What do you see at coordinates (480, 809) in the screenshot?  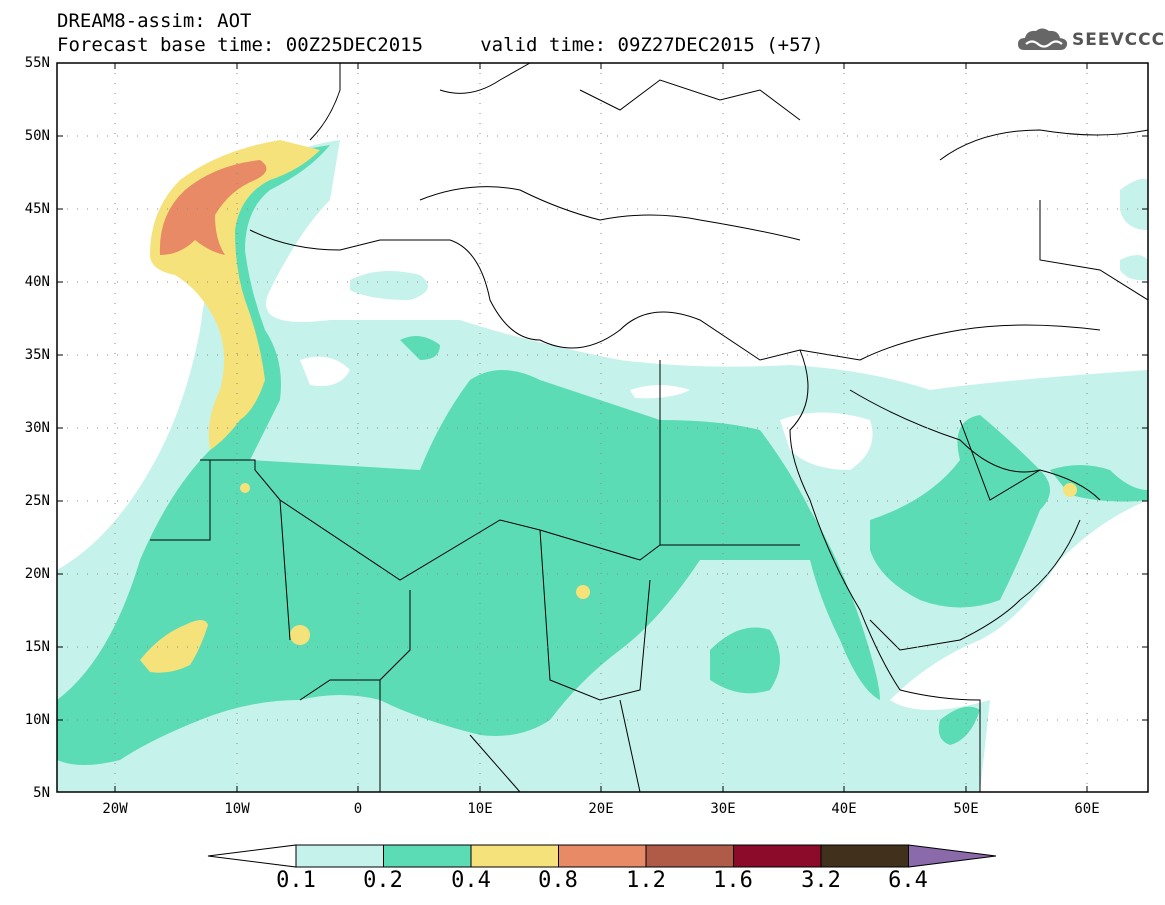 I see `lon-label: 10E` at bounding box center [480, 809].